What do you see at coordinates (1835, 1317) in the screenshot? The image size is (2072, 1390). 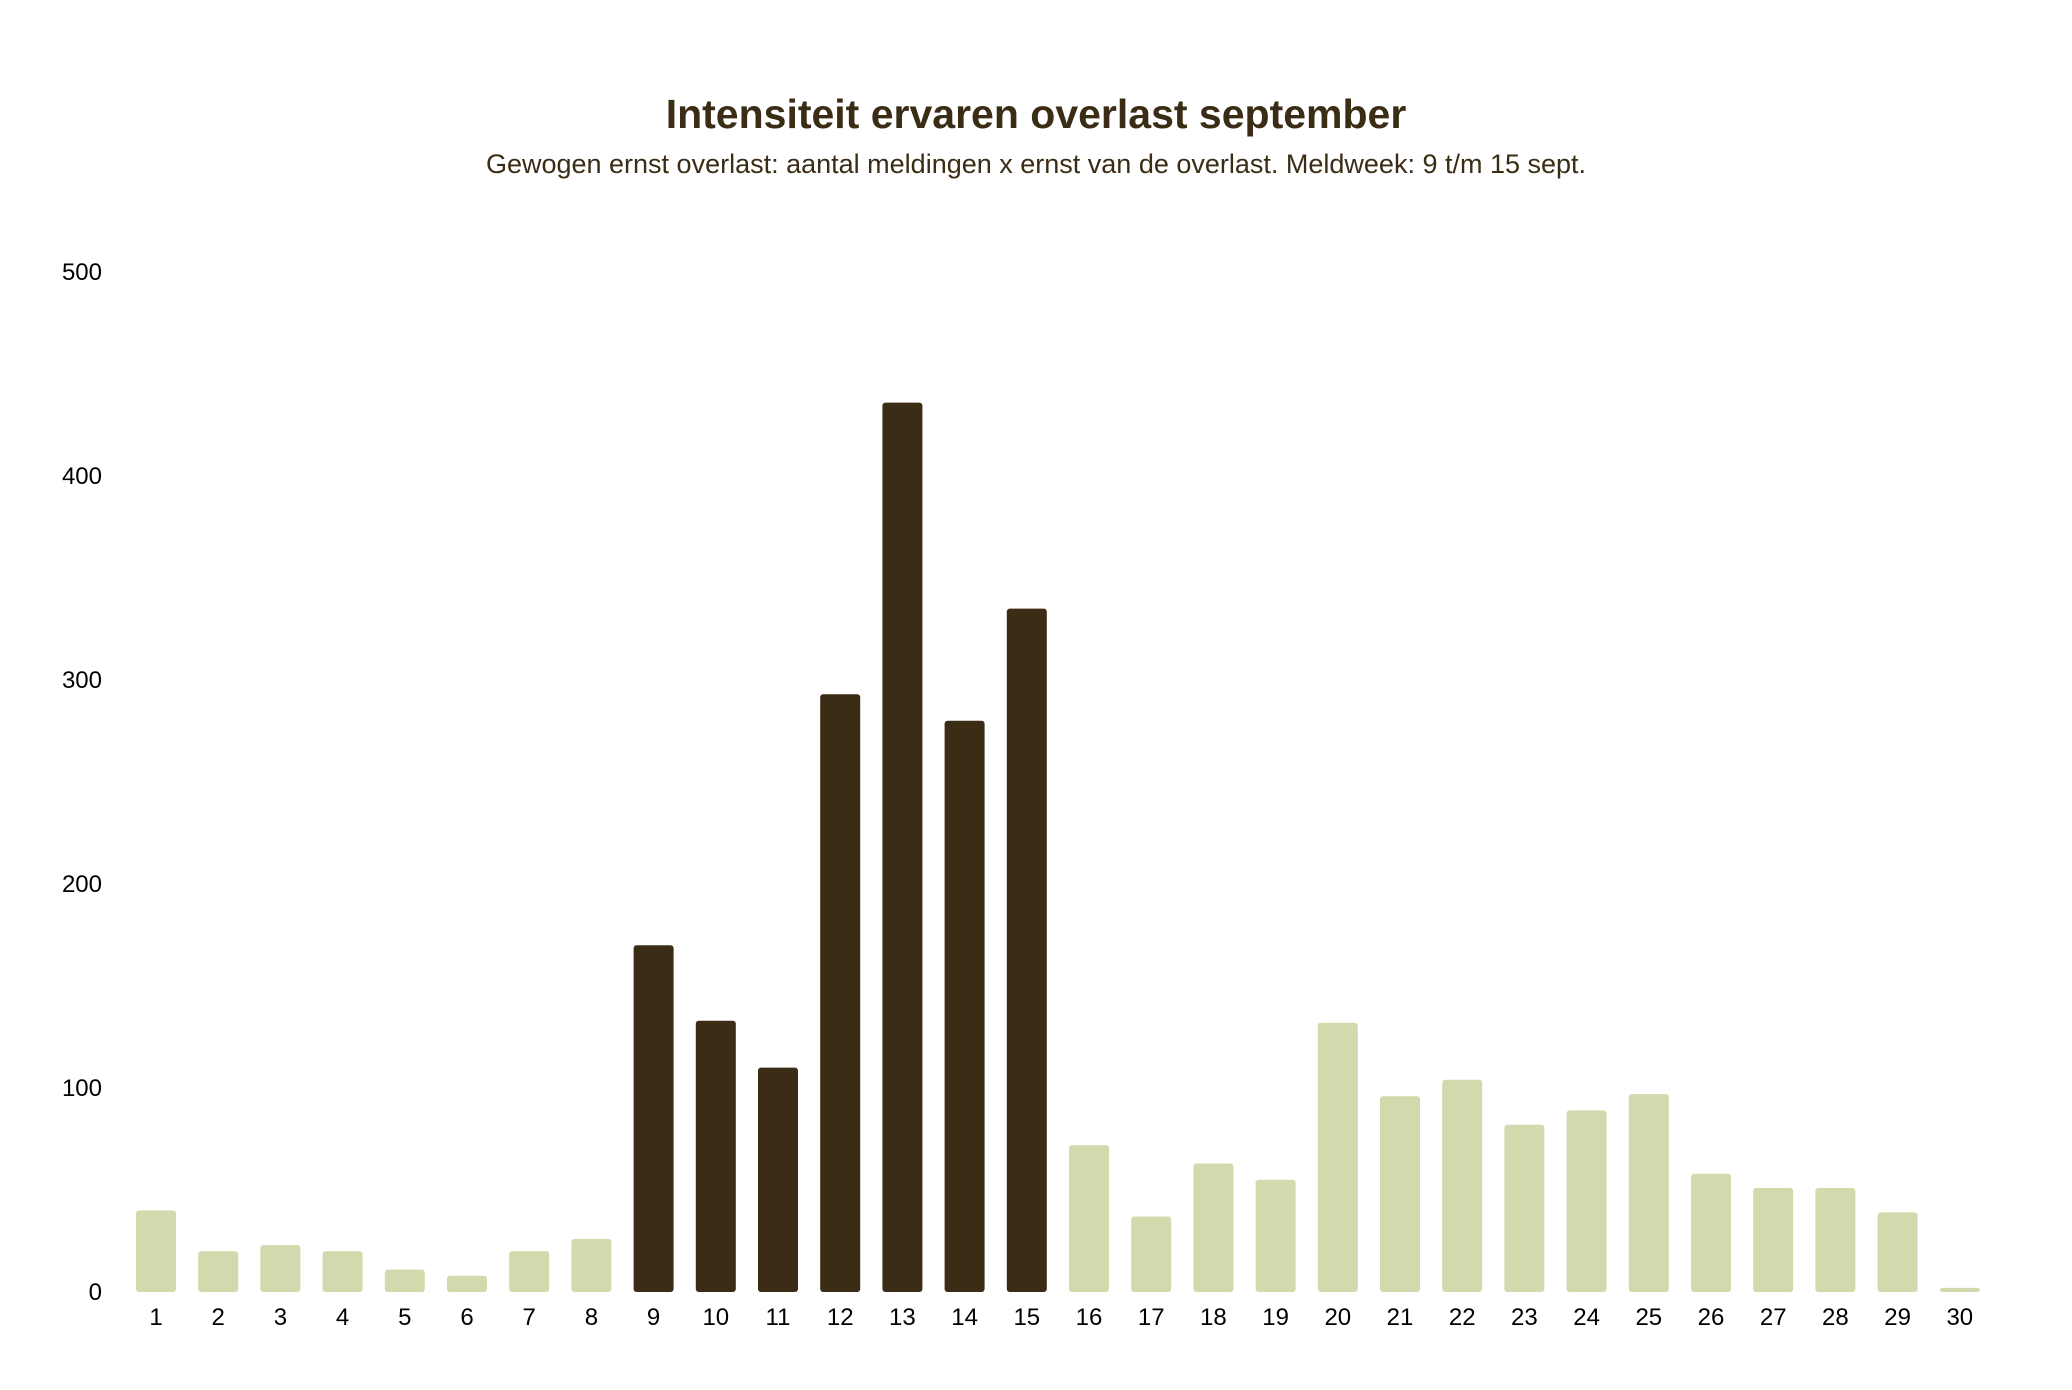 I see `x-tick-label: 28` at bounding box center [1835, 1317].